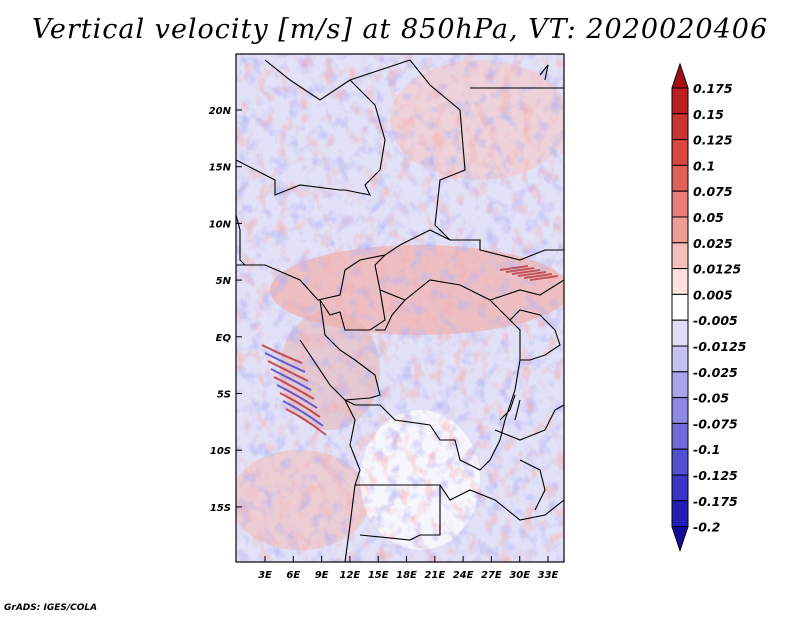 The height and width of the screenshot is (618, 800). I want to click on colorbar-label: -0.2, so click(706, 527).